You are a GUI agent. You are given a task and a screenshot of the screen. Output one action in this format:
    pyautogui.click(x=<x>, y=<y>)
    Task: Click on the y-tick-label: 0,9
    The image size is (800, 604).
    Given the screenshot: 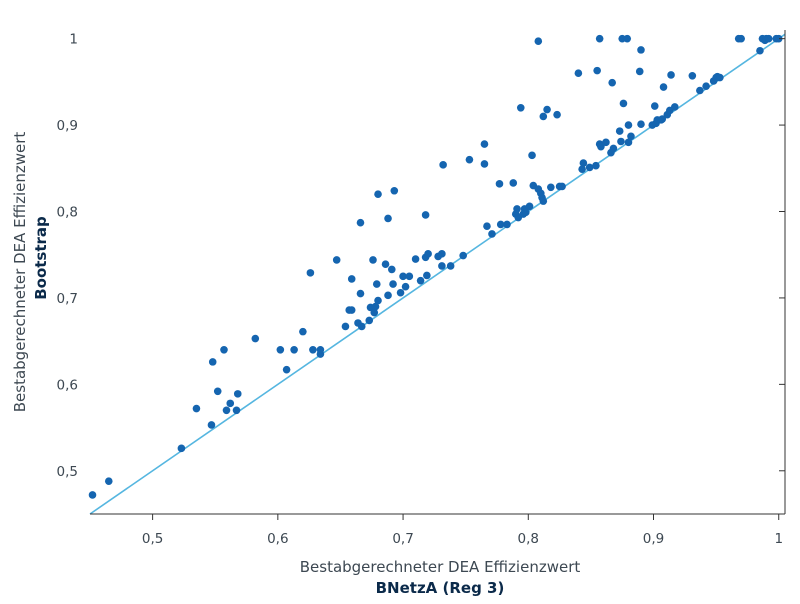 What is the action you would take?
    pyautogui.click(x=67, y=126)
    